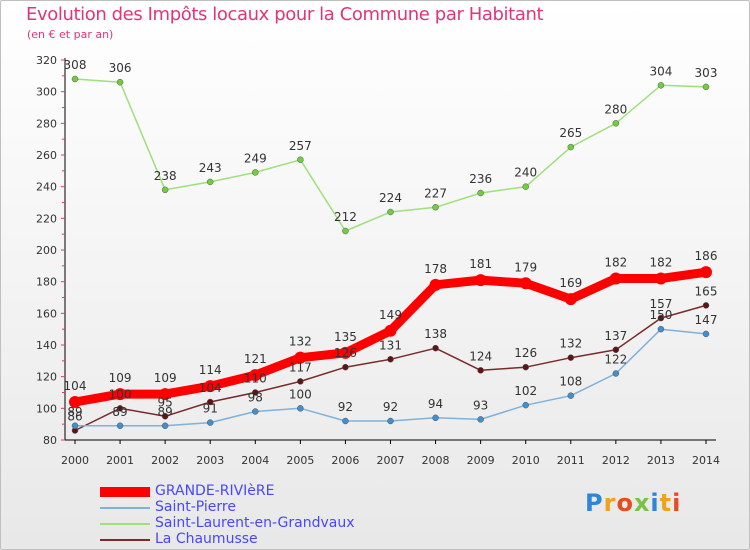 Image resolution: width=750 pixels, height=550 pixels. I want to click on data-label: 265, so click(570, 133).